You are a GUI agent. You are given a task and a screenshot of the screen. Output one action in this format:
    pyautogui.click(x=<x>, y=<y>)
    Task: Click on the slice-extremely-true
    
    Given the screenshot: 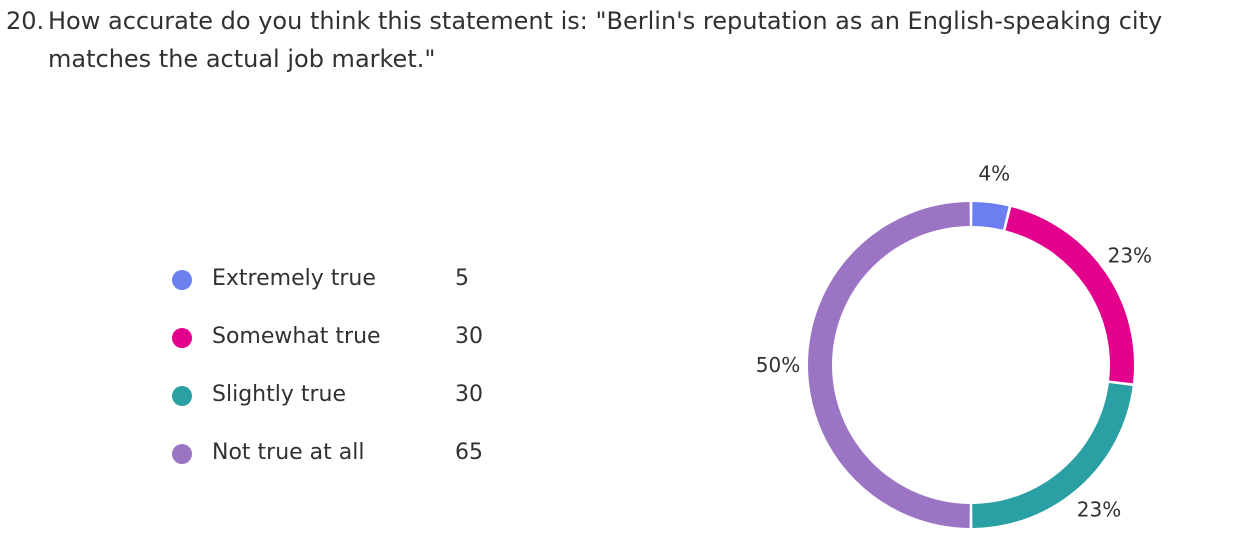 What is the action you would take?
    pyautogui.click(x=990, y=216)
    